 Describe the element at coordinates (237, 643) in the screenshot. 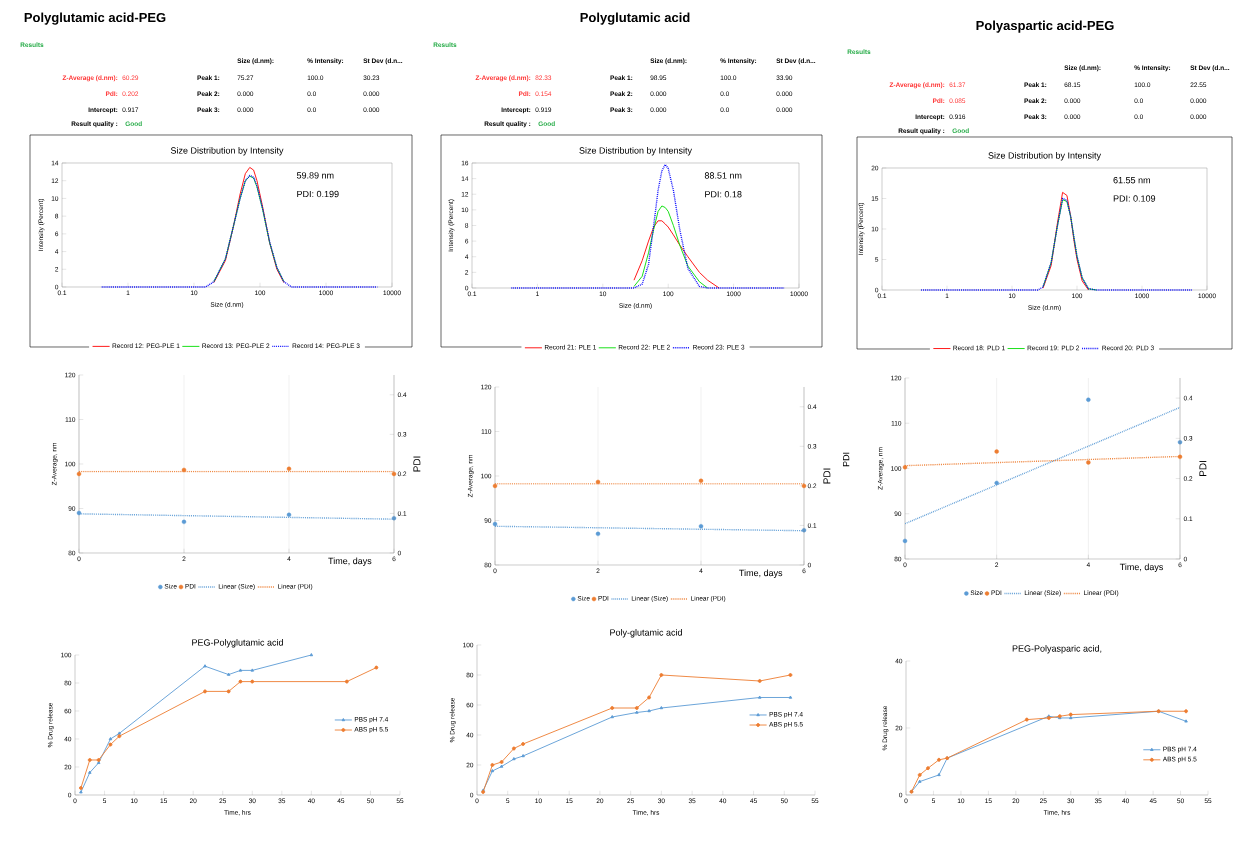

I see `chart-title: PEG-Polyglutamic acid` at that location.